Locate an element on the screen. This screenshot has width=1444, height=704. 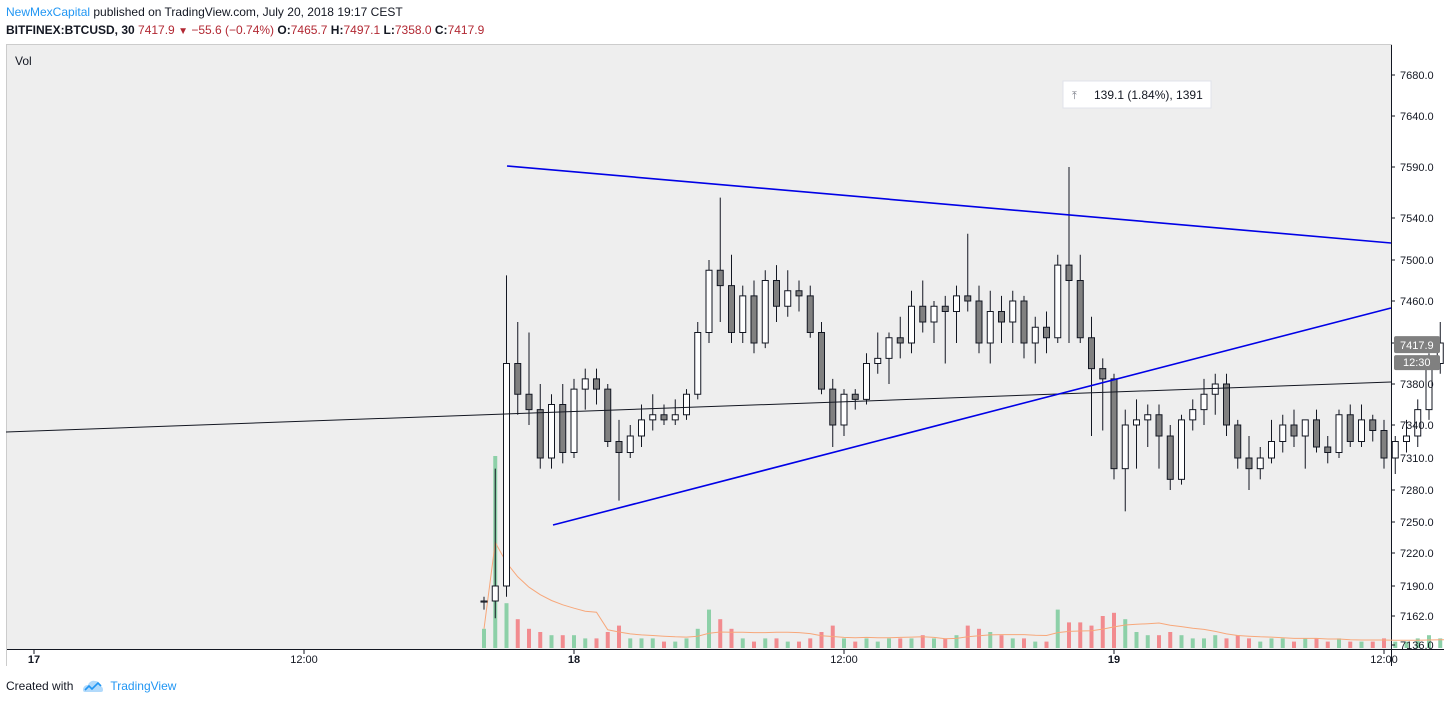
price-tick-label: 7680.0 is located at coordinates (1417, 76).